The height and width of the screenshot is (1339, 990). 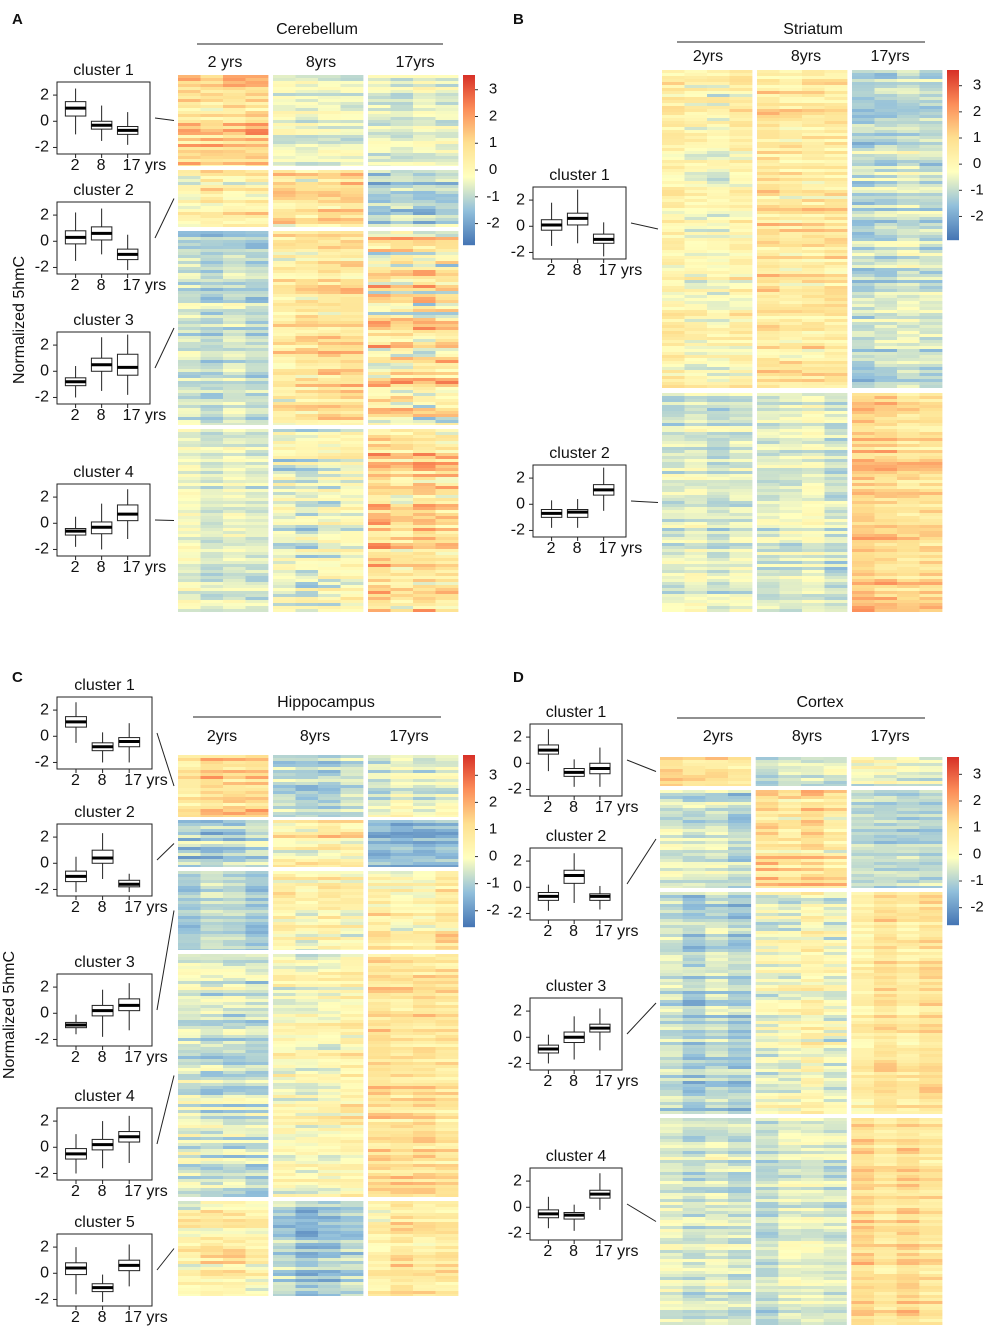 I want to click on connector, so click(x=164, y=520).